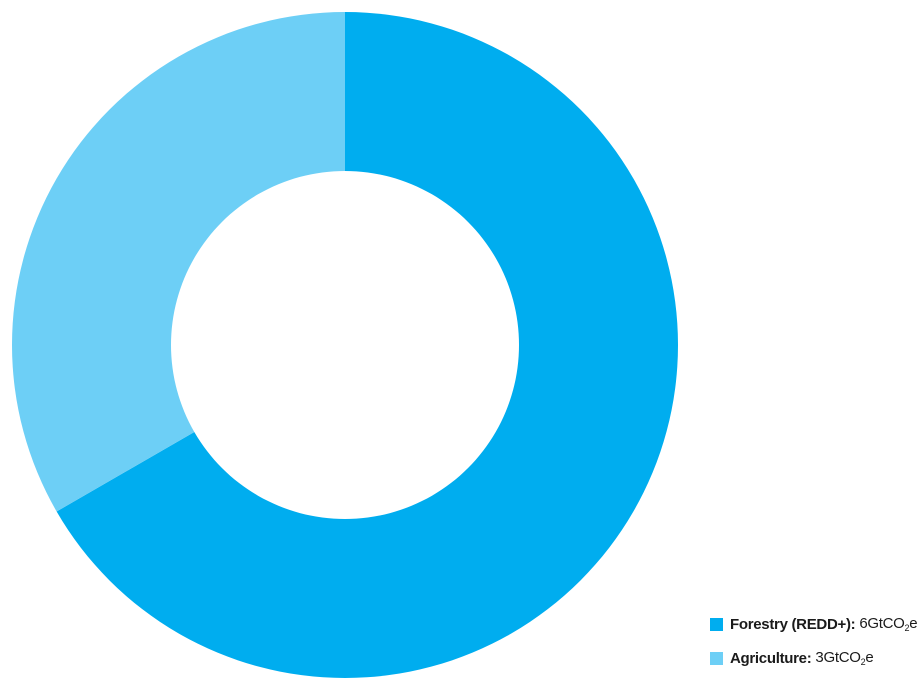  I want to click on legend-swatch-forestry, so click(716, 624).